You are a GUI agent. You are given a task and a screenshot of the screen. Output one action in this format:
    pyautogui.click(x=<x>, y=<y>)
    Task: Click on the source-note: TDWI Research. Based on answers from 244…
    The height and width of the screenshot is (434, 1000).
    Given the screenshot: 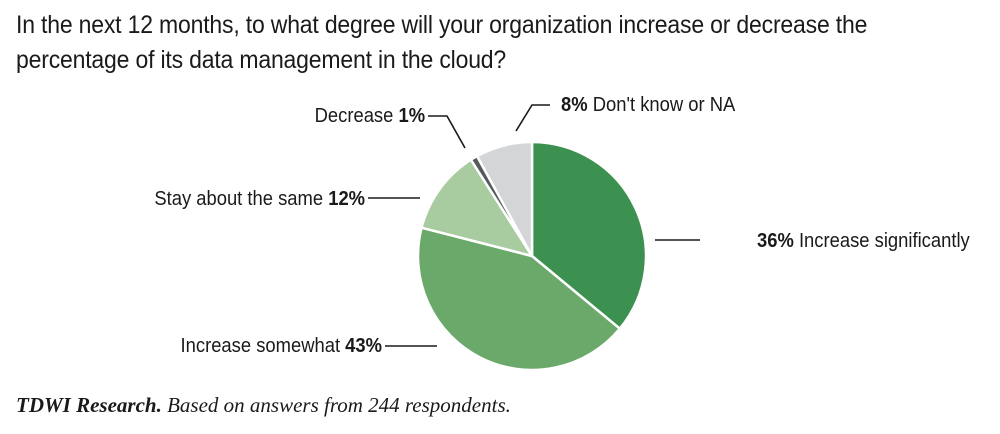 What is the action you would take?
    pyautogui.click(x=263, y=405)
    